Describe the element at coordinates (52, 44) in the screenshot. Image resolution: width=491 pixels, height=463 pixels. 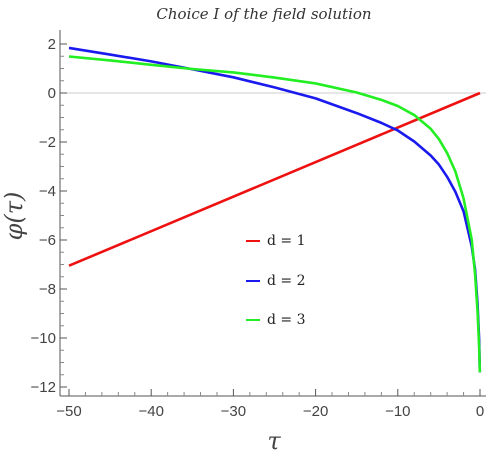
I see `y-tick-label: 2` at that location.